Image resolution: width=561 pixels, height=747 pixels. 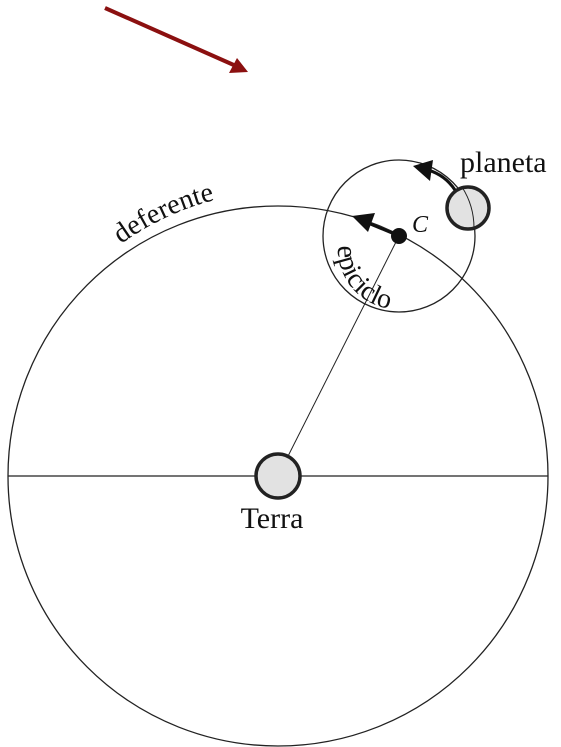 I want to click on epicycle-circle, so click(x=399, y=236).